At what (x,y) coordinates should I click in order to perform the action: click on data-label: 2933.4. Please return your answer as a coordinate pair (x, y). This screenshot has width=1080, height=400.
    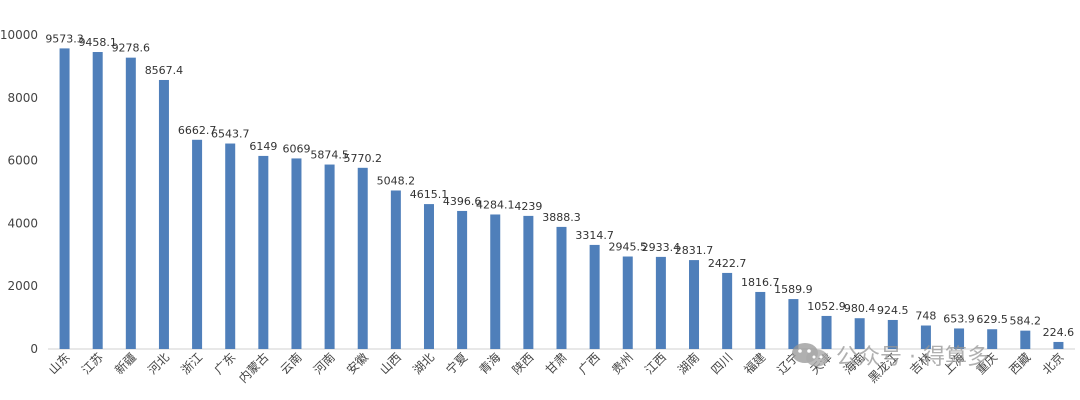
    Looking at the image, I should click on (661, 247).